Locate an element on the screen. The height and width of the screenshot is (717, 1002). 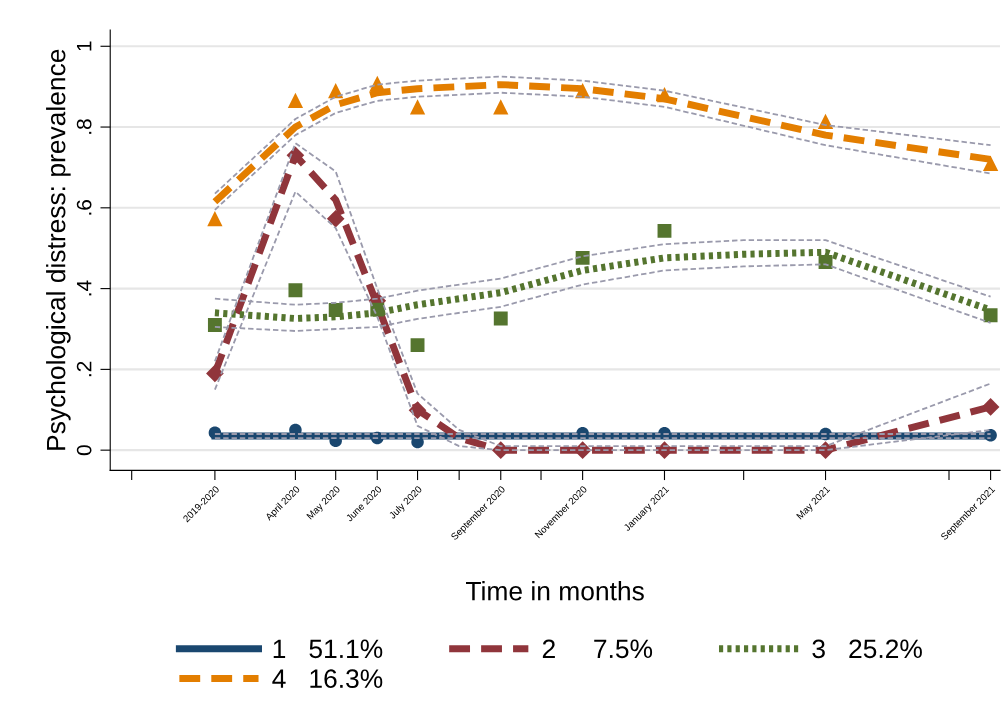
legend-label: 1 51.1% is located at coordinates (328, 649).